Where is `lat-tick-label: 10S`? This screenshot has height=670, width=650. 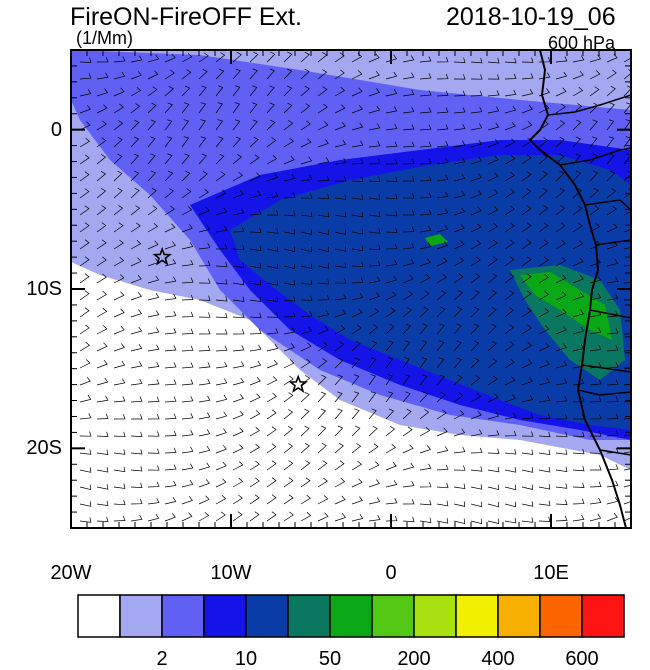
lat-tick-label: 10S is located at coordinates (44, 289).